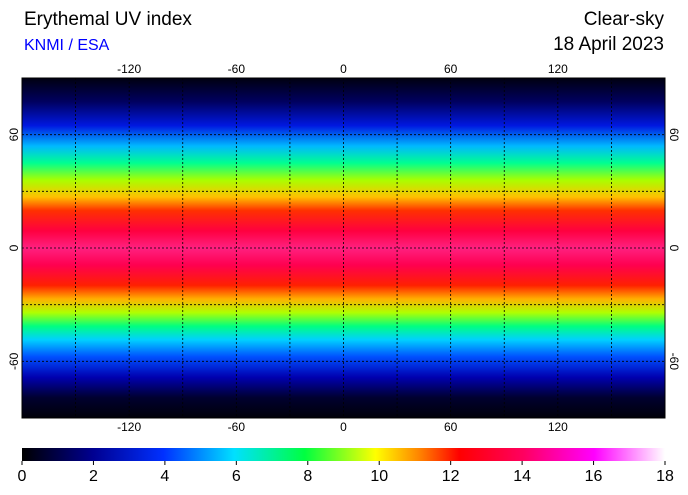 The height and width of the screenshot is (495, 688). Describe the element at coordinates (451, 427) in the screenshot. I see `x-tick-label-bottom: 60` at that location.